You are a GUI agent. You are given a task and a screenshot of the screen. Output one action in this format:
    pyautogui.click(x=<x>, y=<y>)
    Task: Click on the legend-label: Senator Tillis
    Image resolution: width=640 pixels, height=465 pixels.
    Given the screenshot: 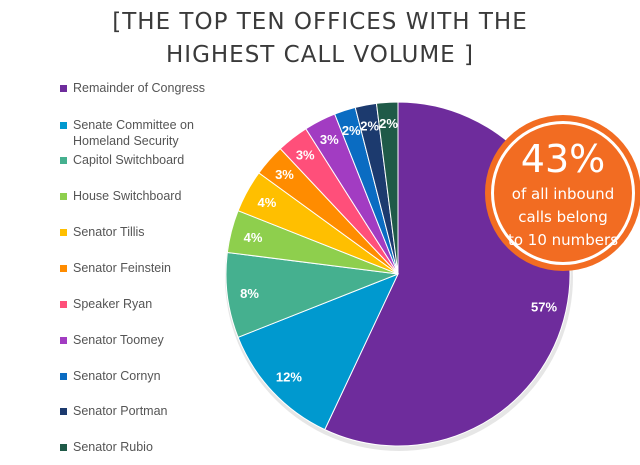 What is the action you would take?
    pyautogui.click(x=109, y=232)
    